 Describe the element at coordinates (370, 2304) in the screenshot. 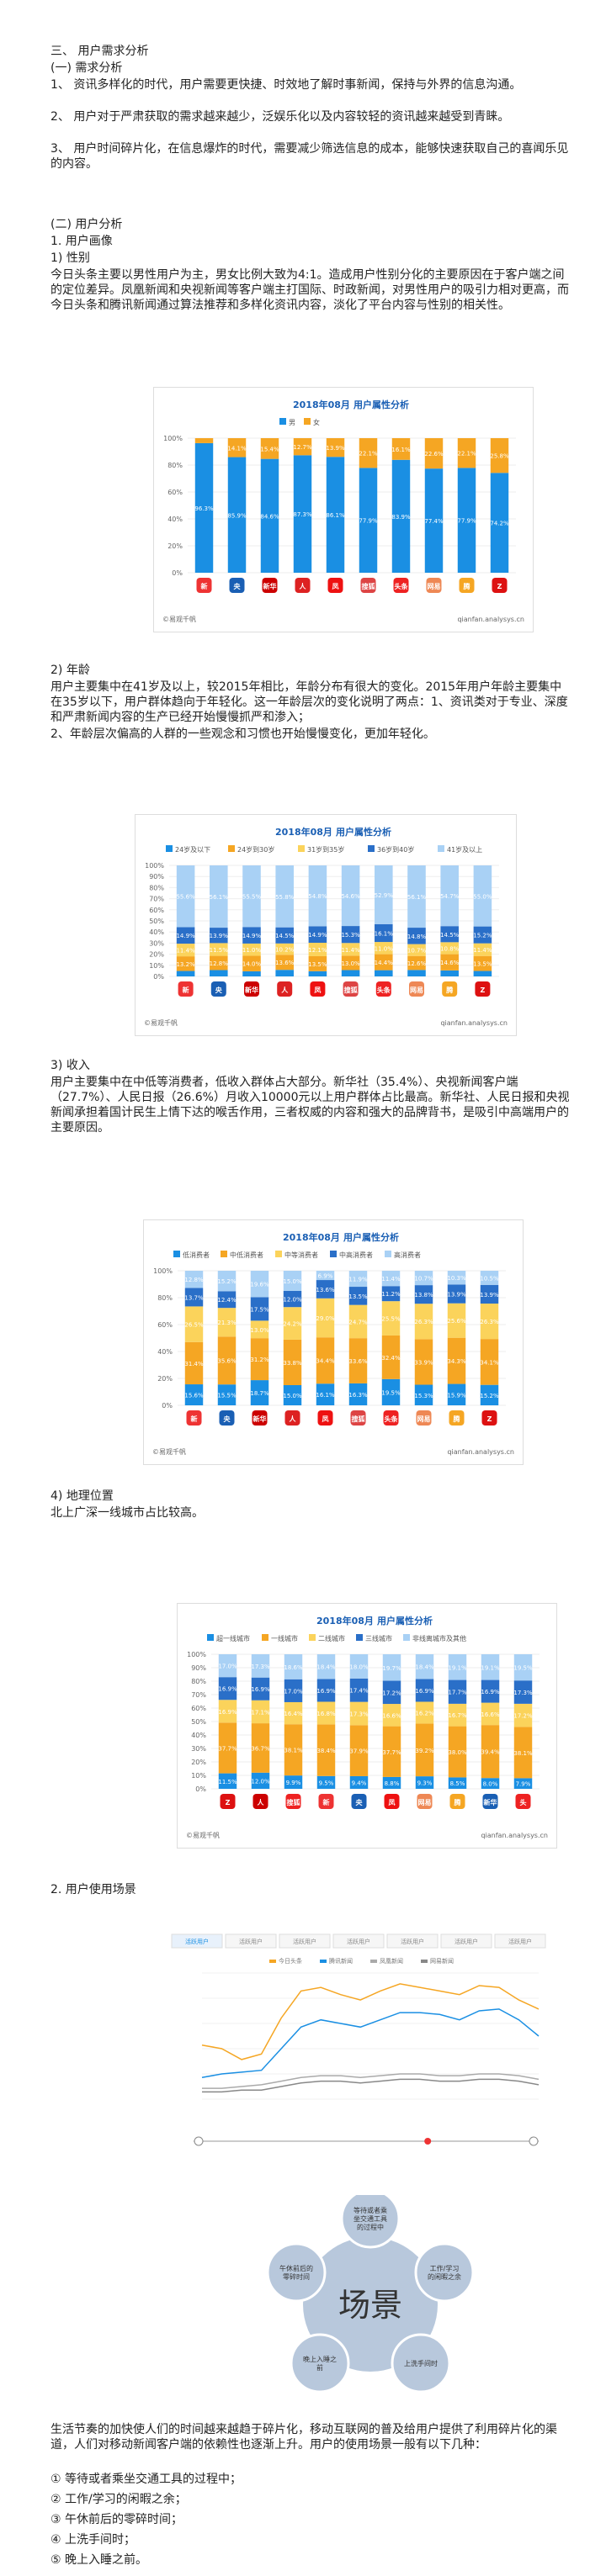

I see `diagram-center-circle` at that location.